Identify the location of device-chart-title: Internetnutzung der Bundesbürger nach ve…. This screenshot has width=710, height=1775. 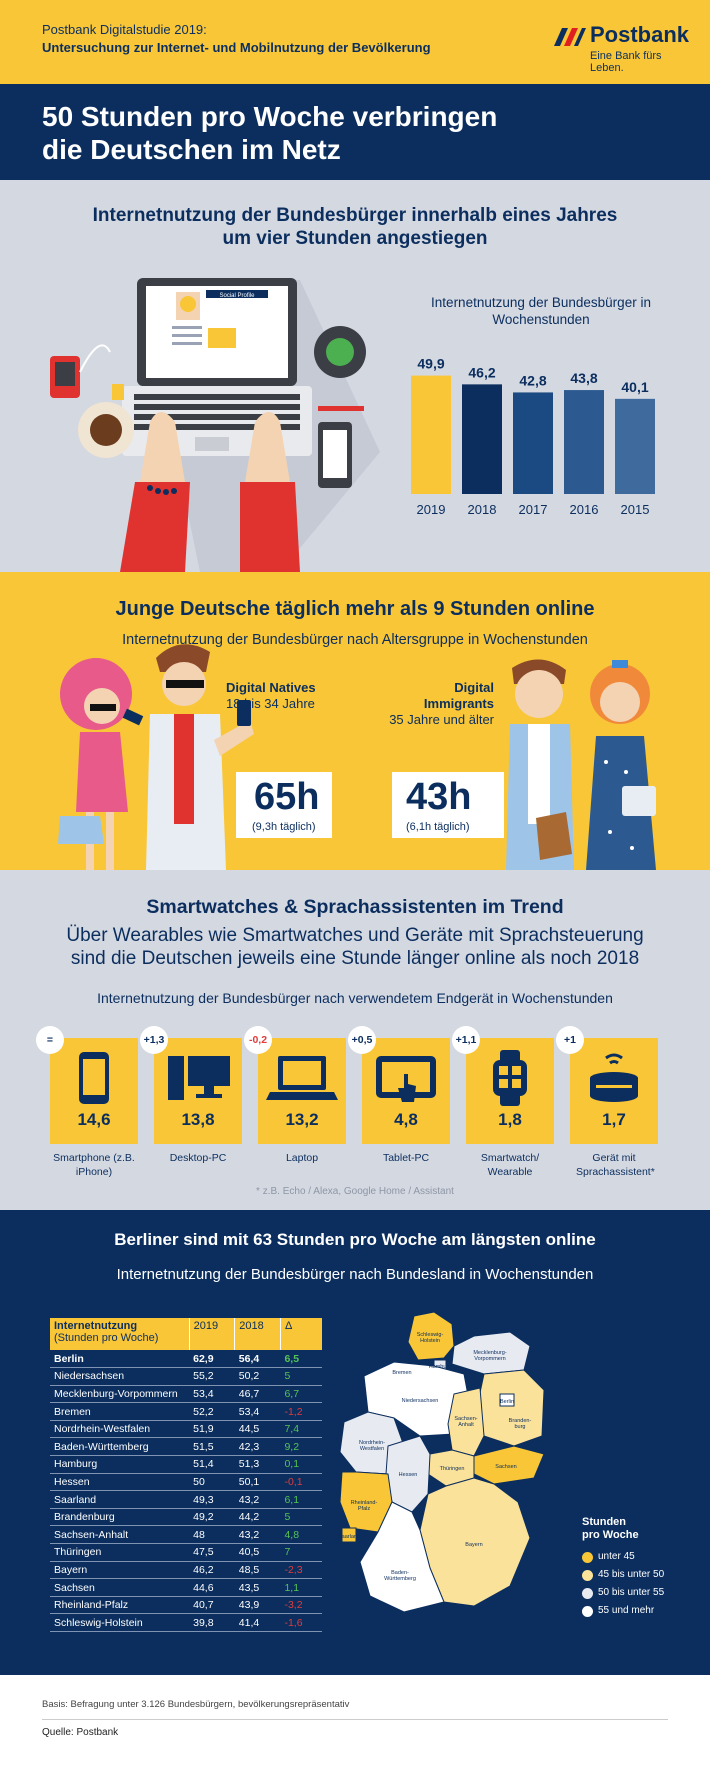
(355, 998).